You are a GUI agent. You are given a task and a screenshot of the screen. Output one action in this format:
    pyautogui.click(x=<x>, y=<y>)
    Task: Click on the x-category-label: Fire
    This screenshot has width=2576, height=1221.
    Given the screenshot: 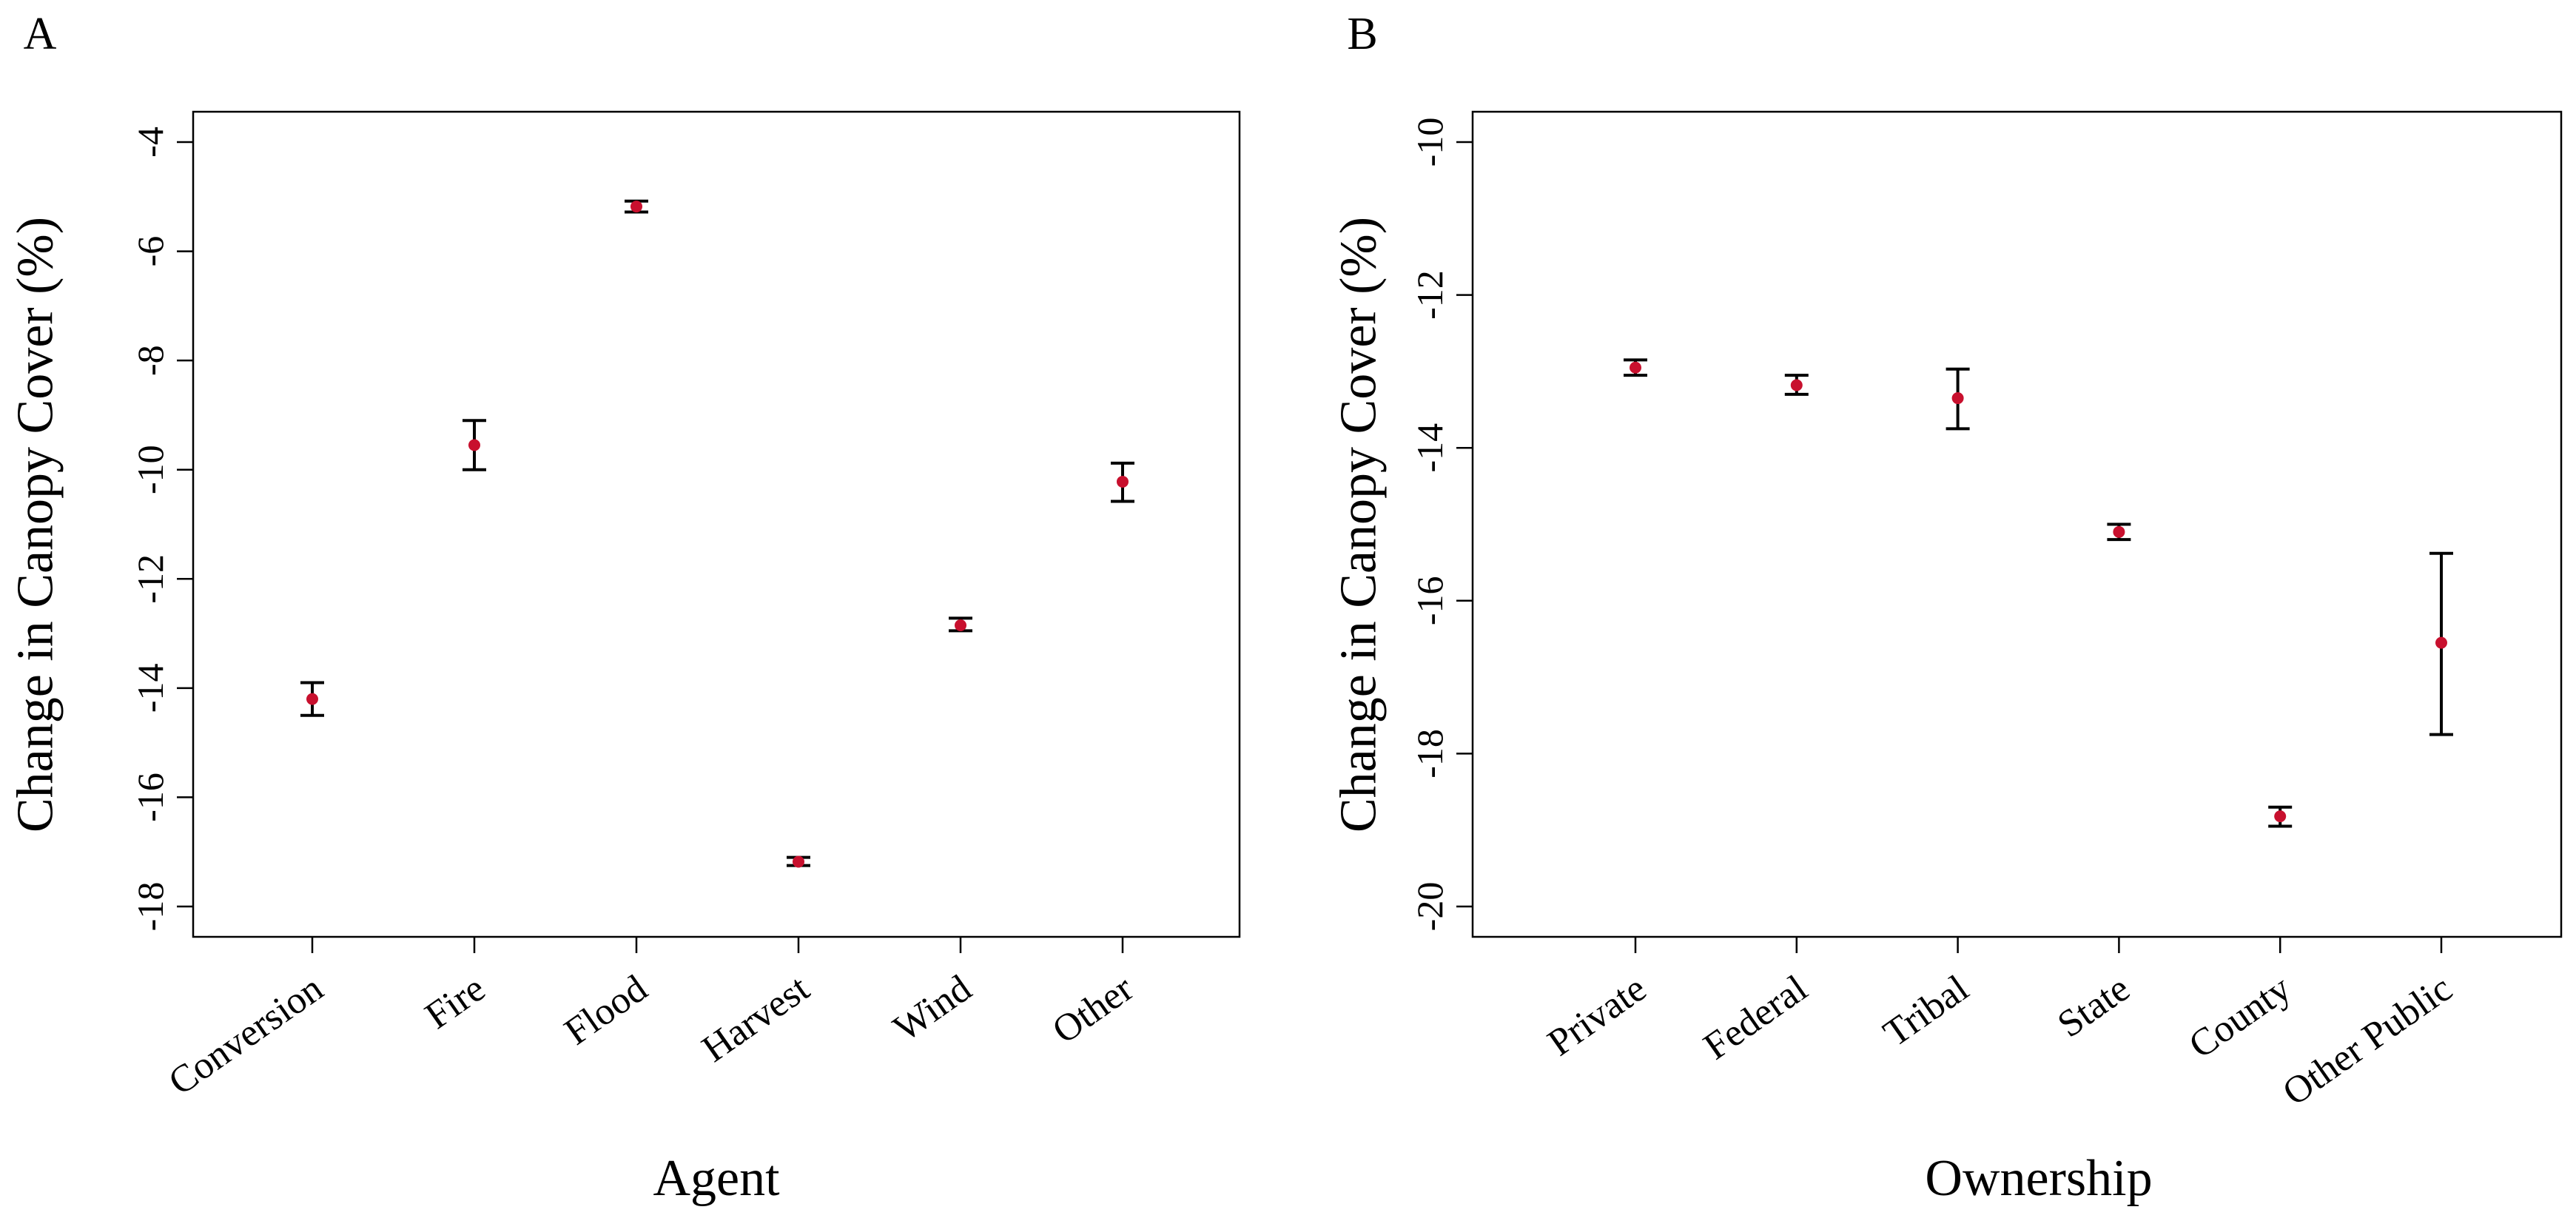 What is the action you would take?
    pyautogui.click(x=455, y=1002)
    